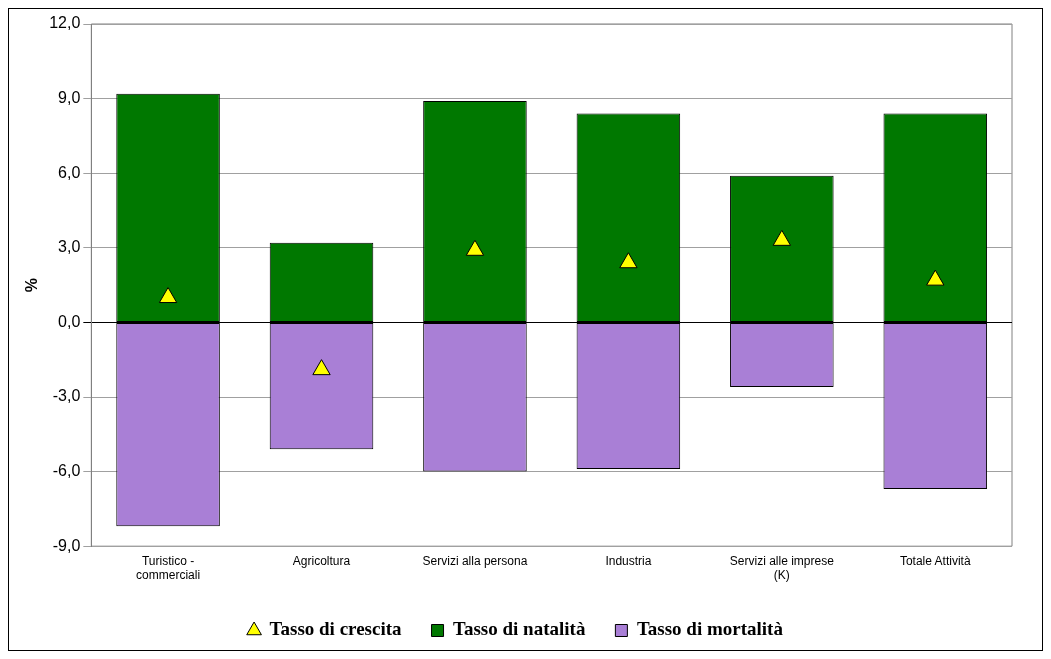 This screenshot has height=659, width=1051. I want to click on x-tick-label: Totale Attività, so click(935, 560).